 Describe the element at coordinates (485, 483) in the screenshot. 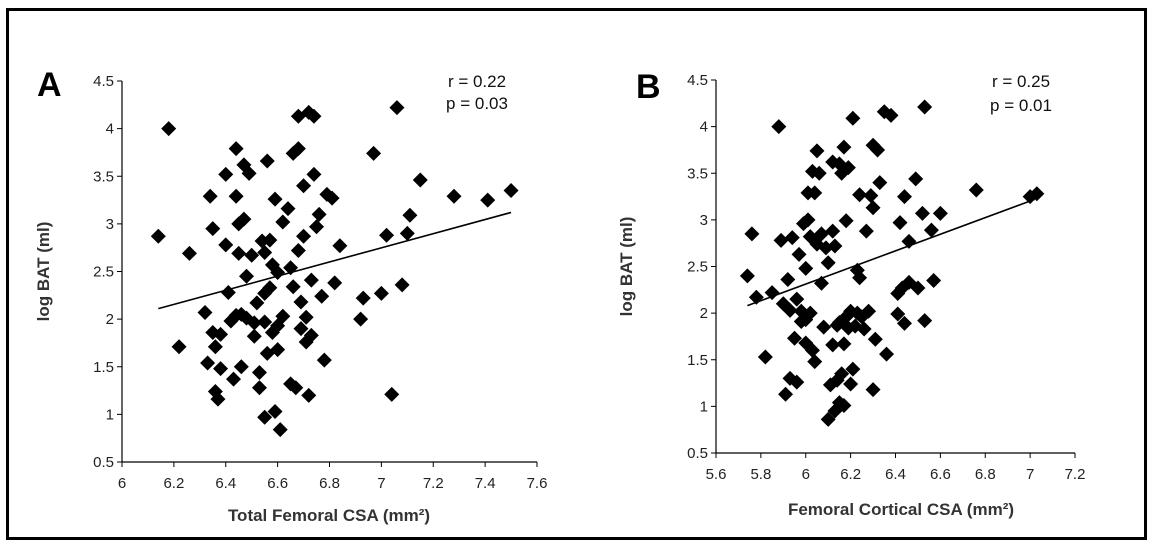

I see `x-tick-label: 7.4` at that location.